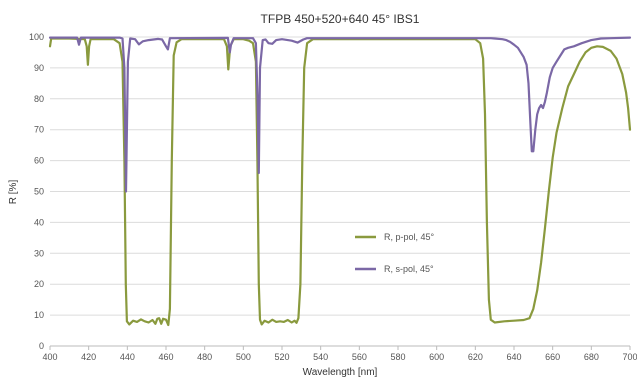  What do you see at coordinates (39, 68) in the screenshot?
I see `y-tick-label: 90` at bounding box center [39, 68].